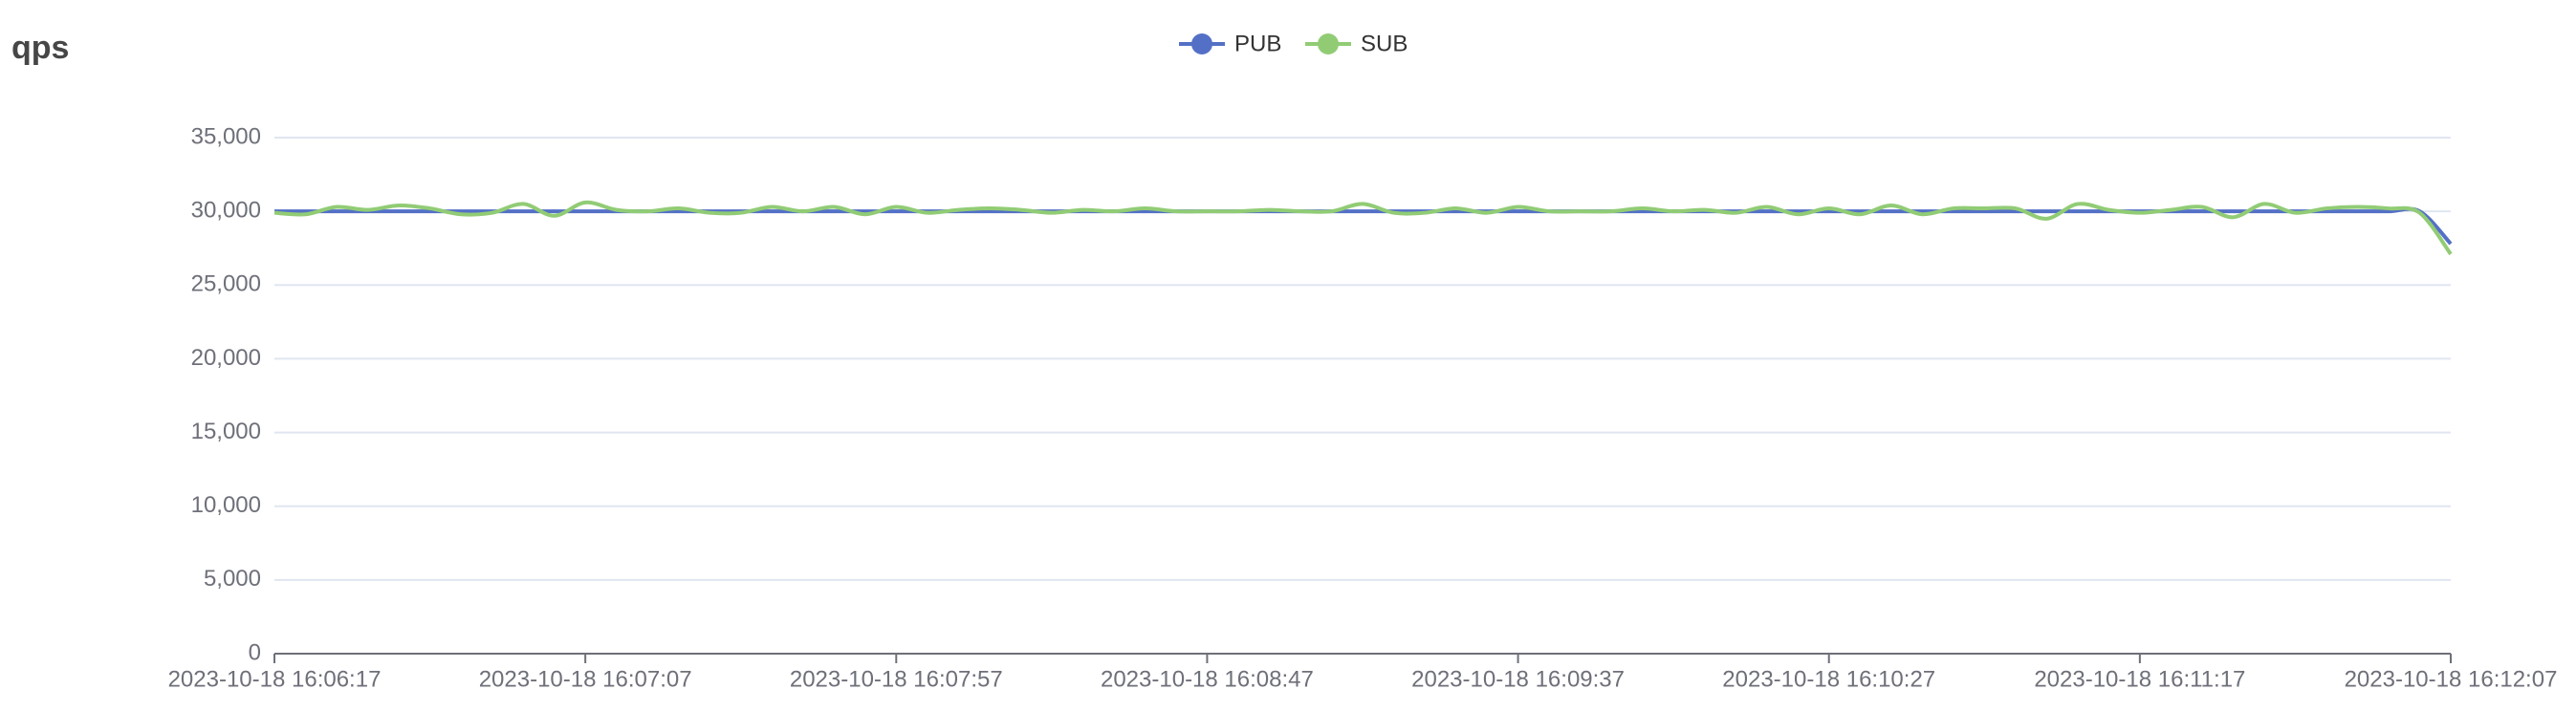 The width and height of the screenshot is (2576, 711). Describe the element at coordinates (1257, 43) in the screenshot. I see `legend-label: PUB` at that location.